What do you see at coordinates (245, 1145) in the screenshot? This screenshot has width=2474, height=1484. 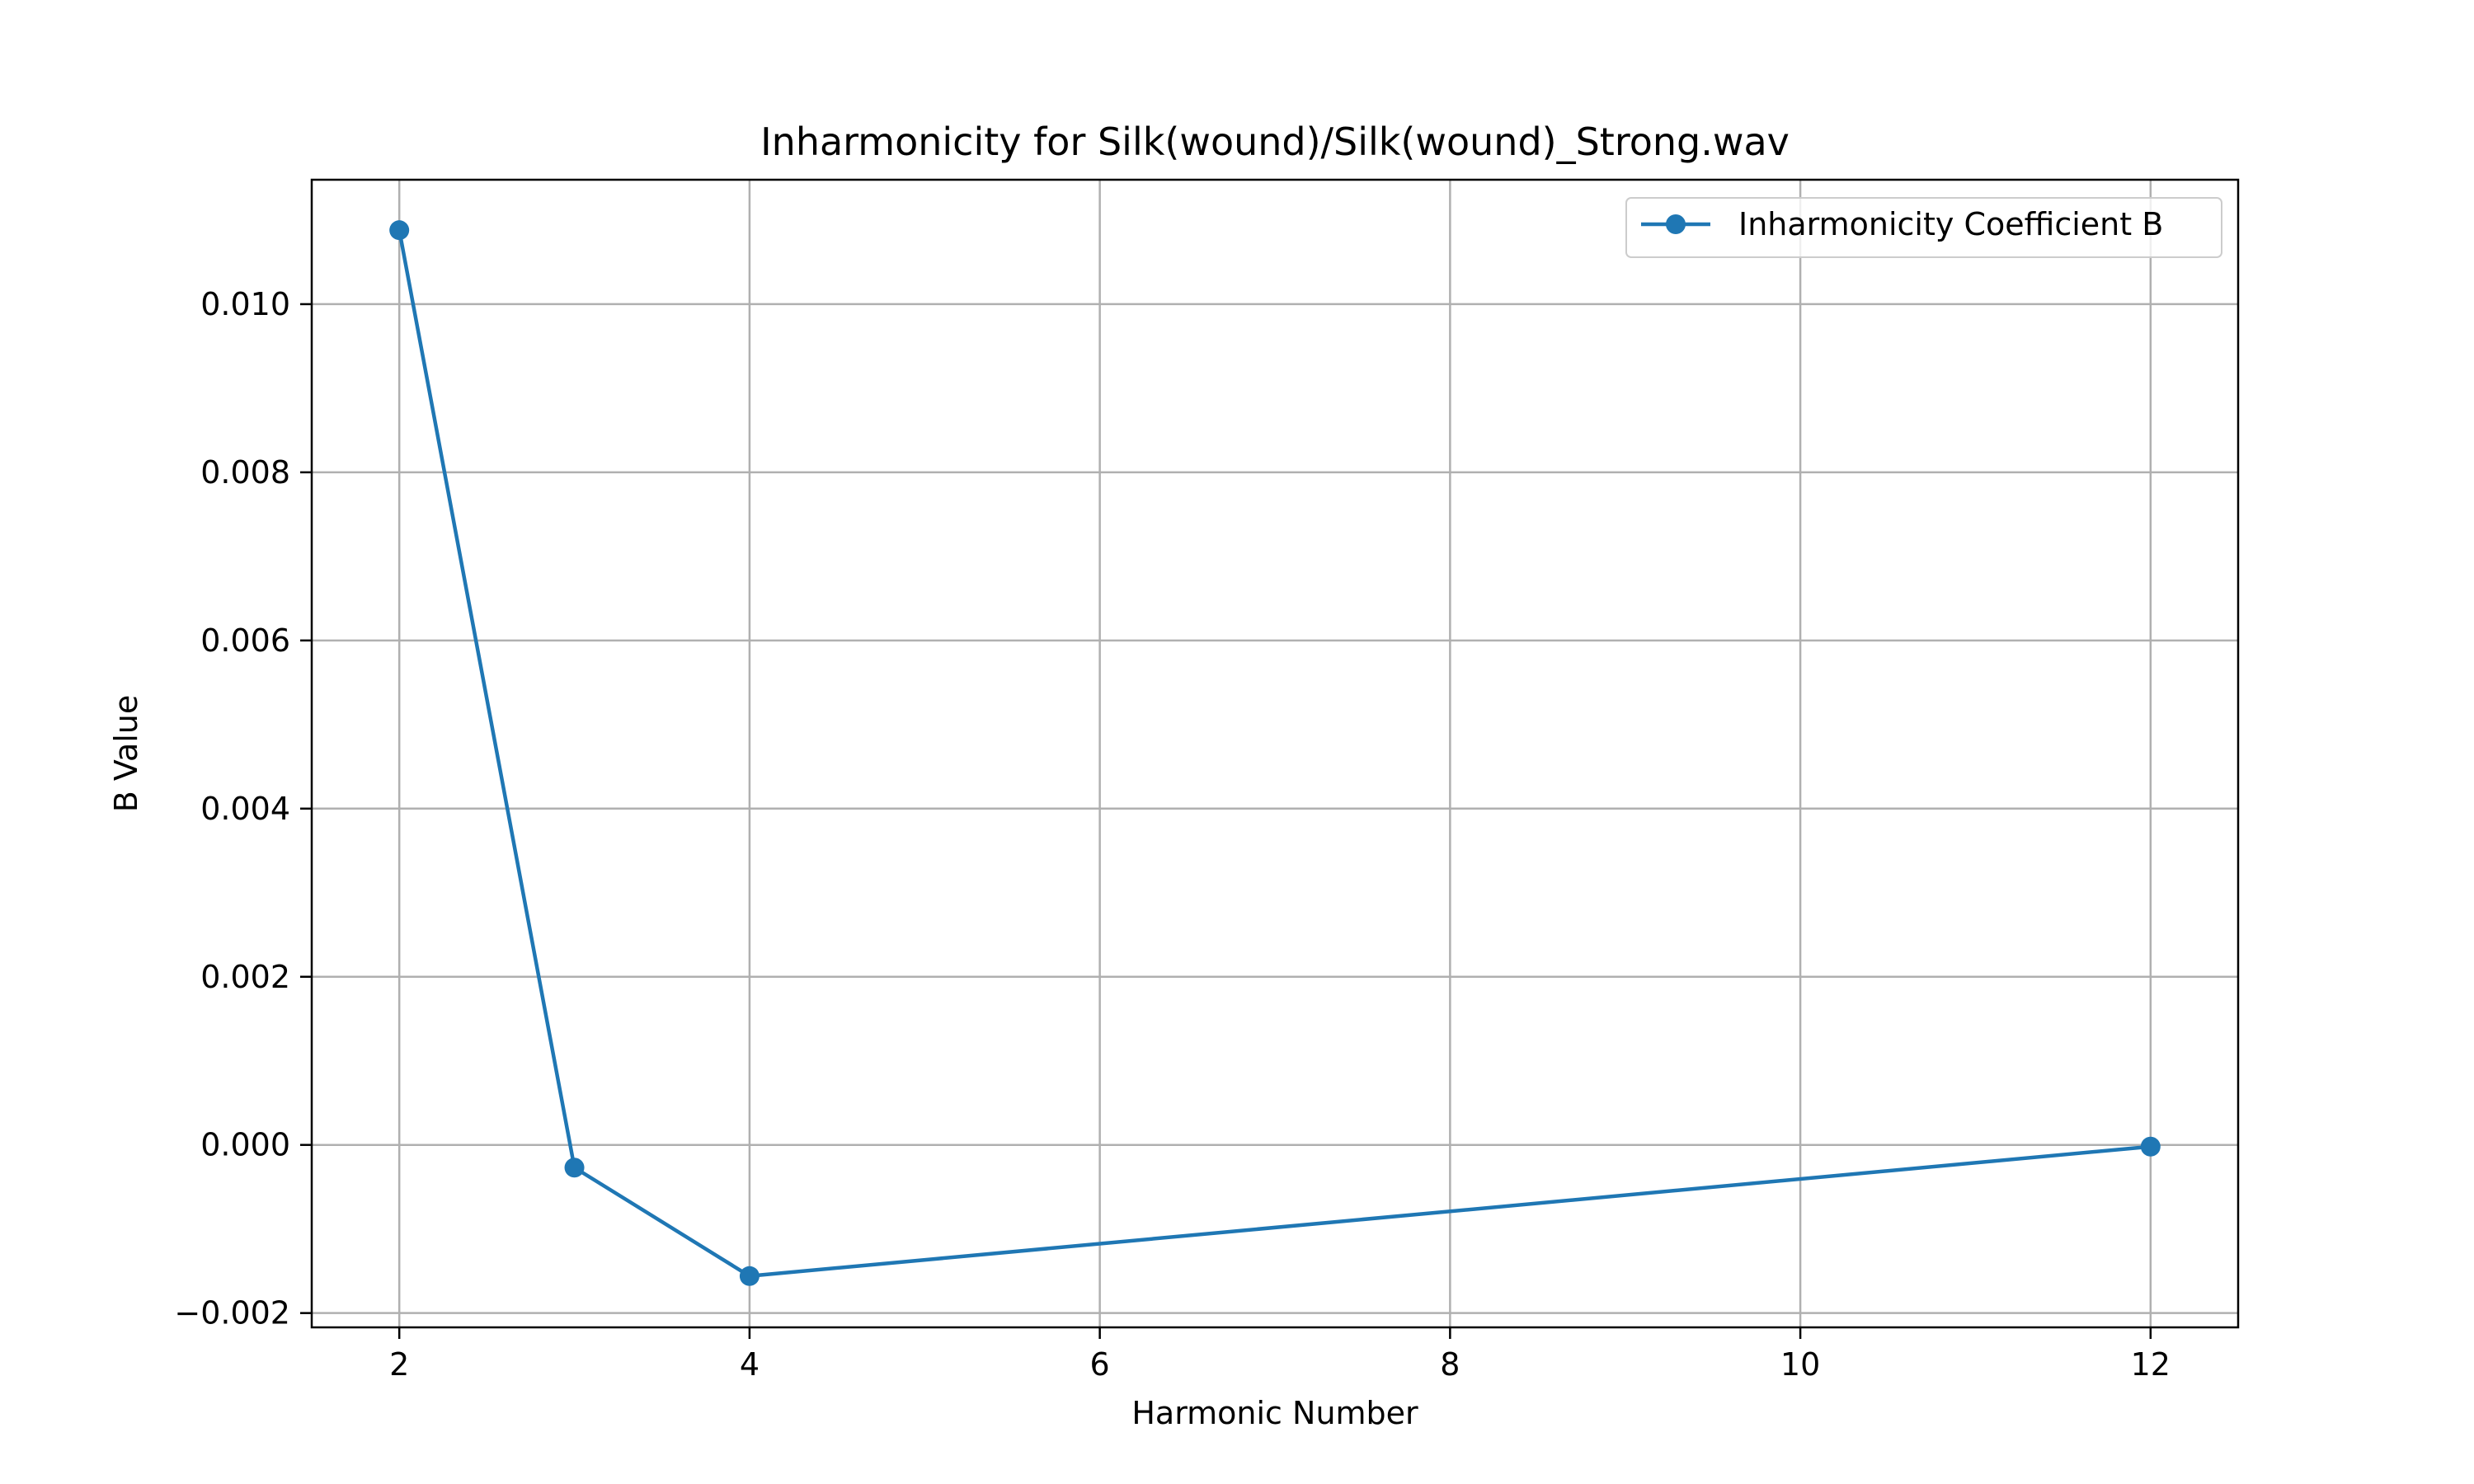 I see `y-tick-label: 0.000` at bounding box center [245, 1145].